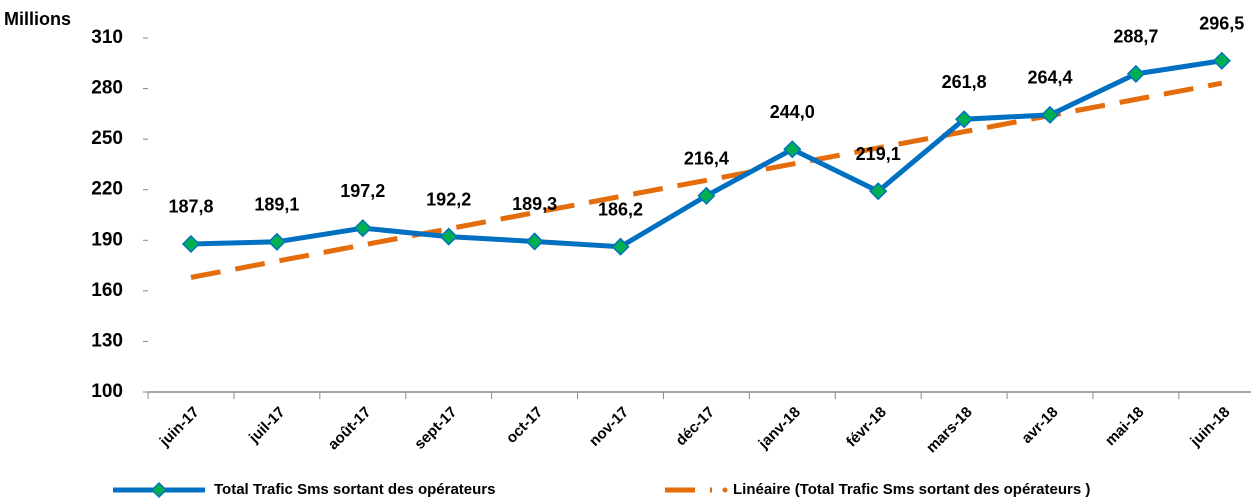  Describe the element at coordinates (37, 19) in the screenshot. I see `y-axis-label: Millions` at that location.